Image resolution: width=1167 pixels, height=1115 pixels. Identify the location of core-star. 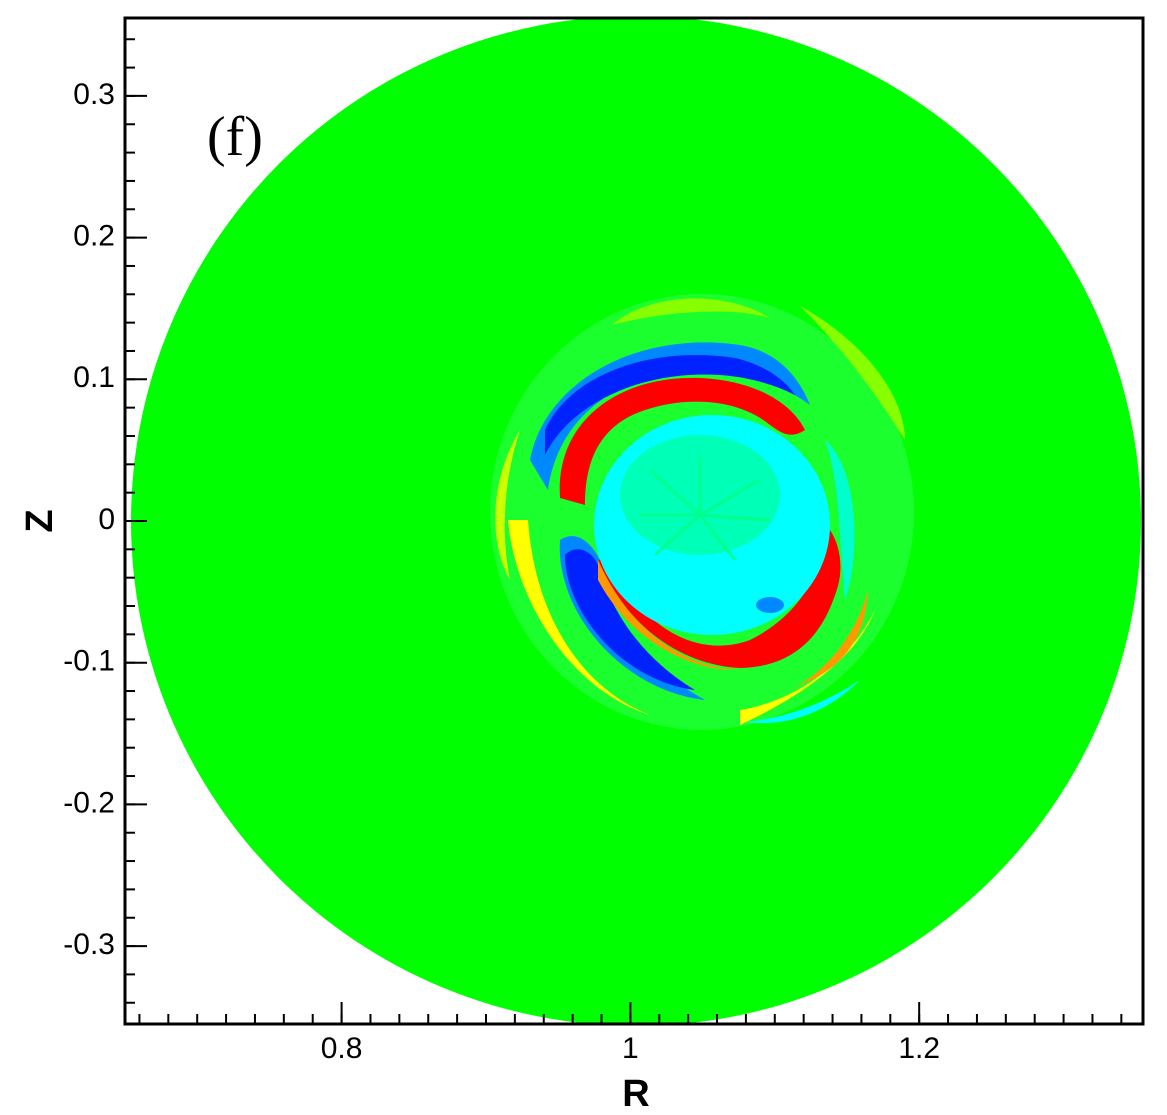
(705, 508).